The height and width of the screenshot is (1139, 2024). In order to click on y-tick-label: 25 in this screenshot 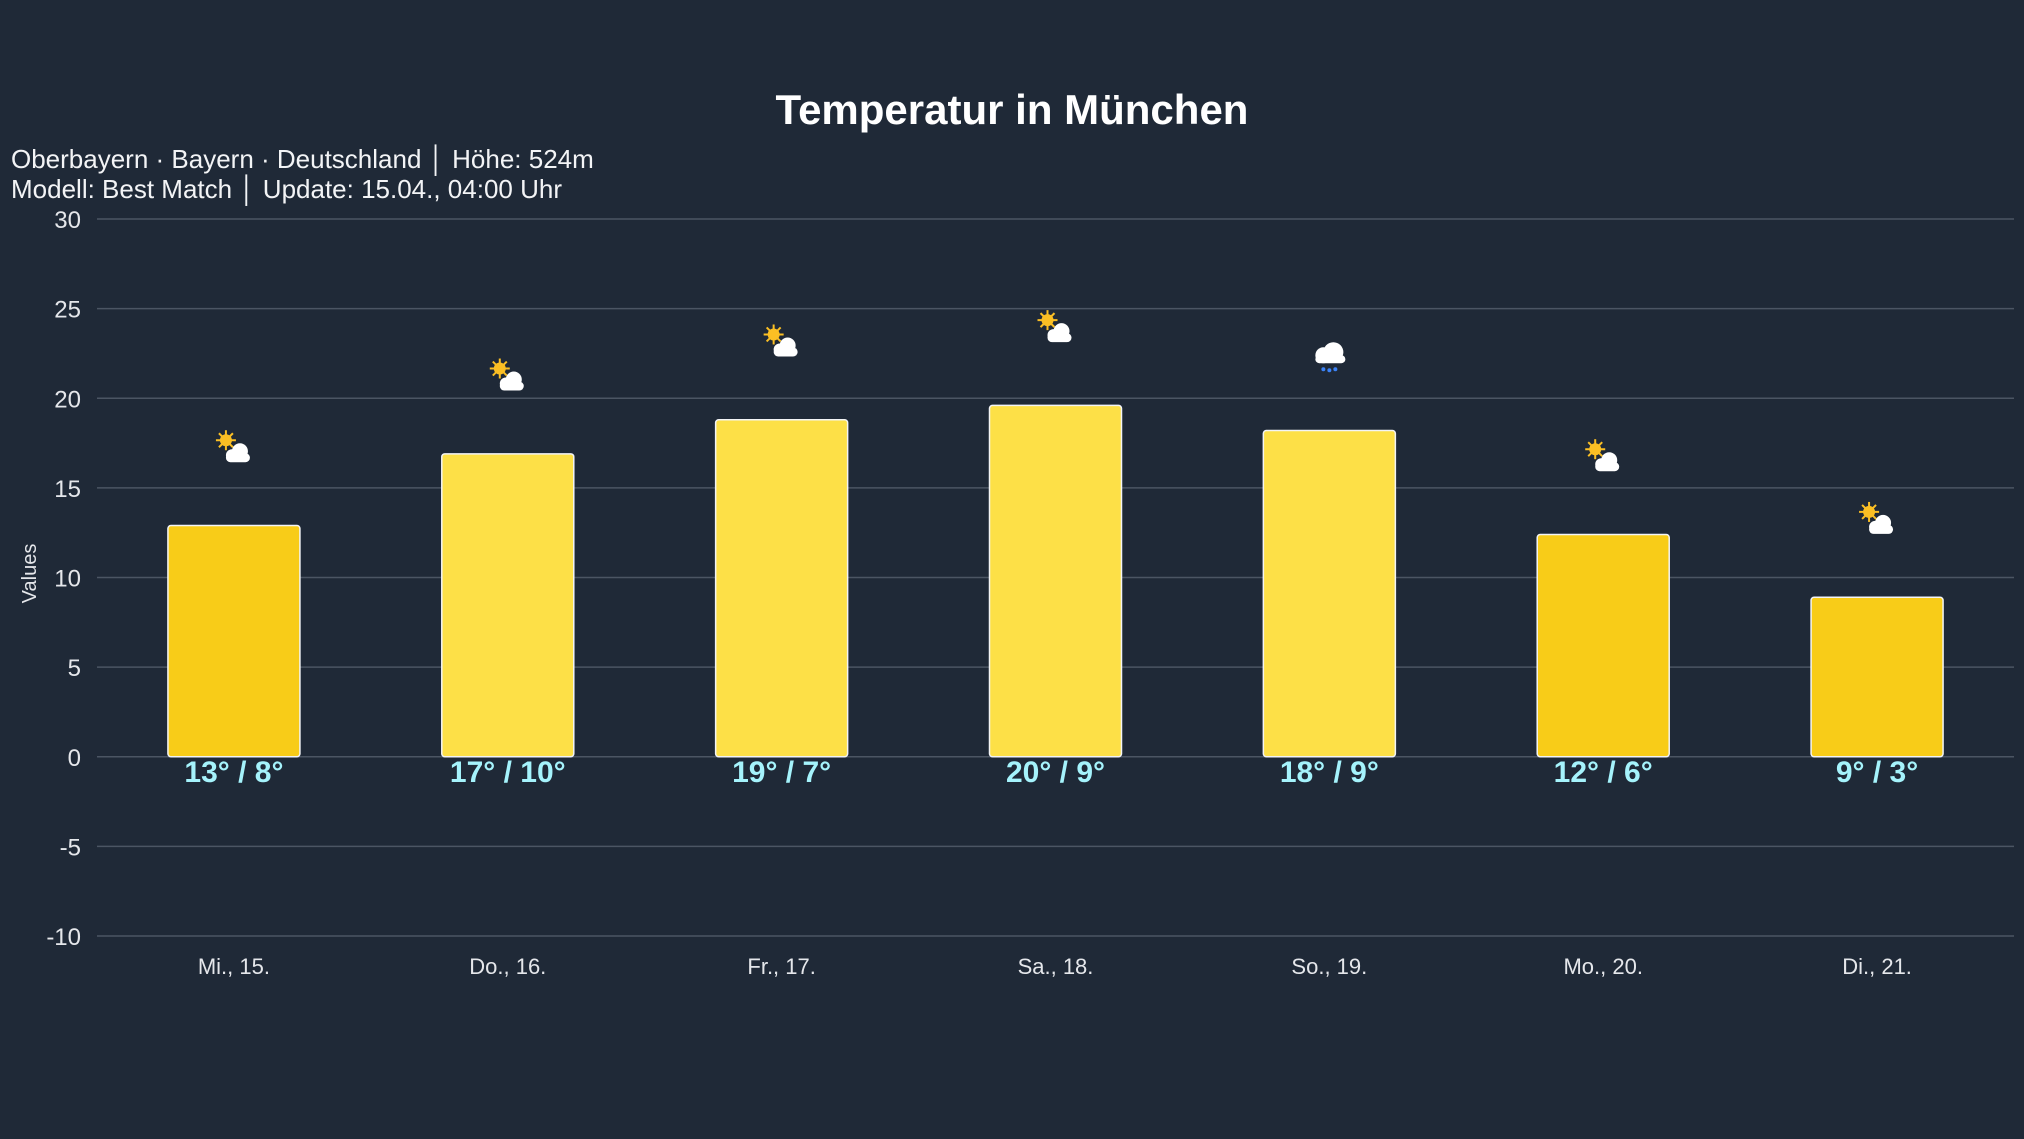, I will do `click(67, 310)`.